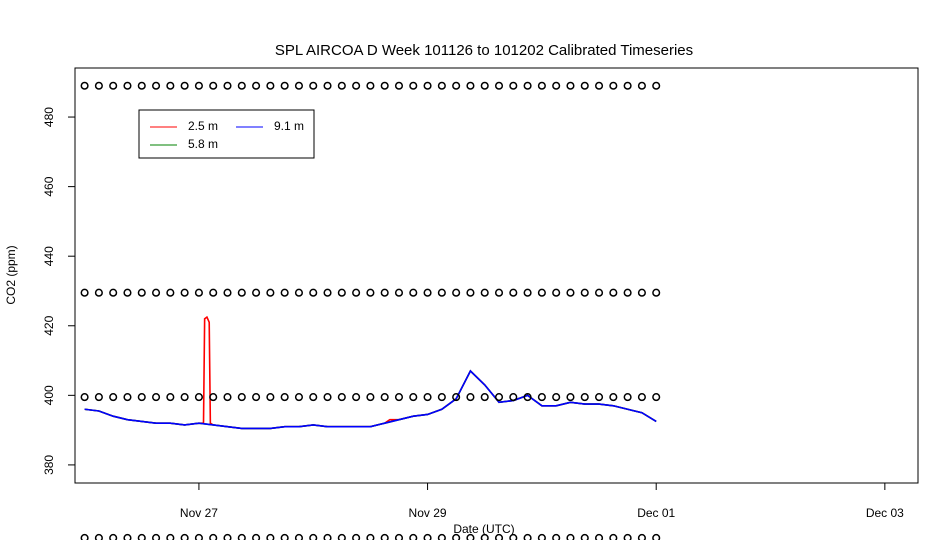 This screenshot has height=540, width=936. What do you see at coordinates (226, 134) in the screenshot?
I see `legend-box` at bounding box center [226, 134].